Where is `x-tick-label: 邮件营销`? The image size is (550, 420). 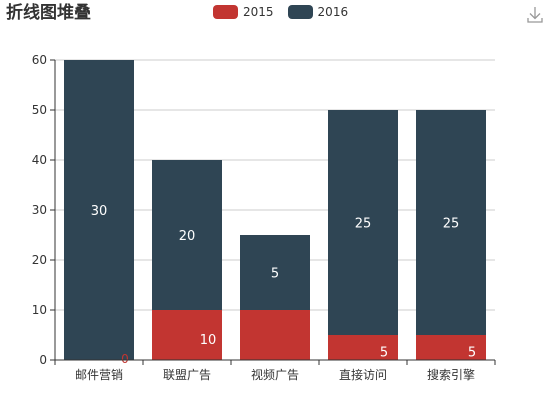 x-tick-label: 邮件营销 is located at coordinates (99, 375).